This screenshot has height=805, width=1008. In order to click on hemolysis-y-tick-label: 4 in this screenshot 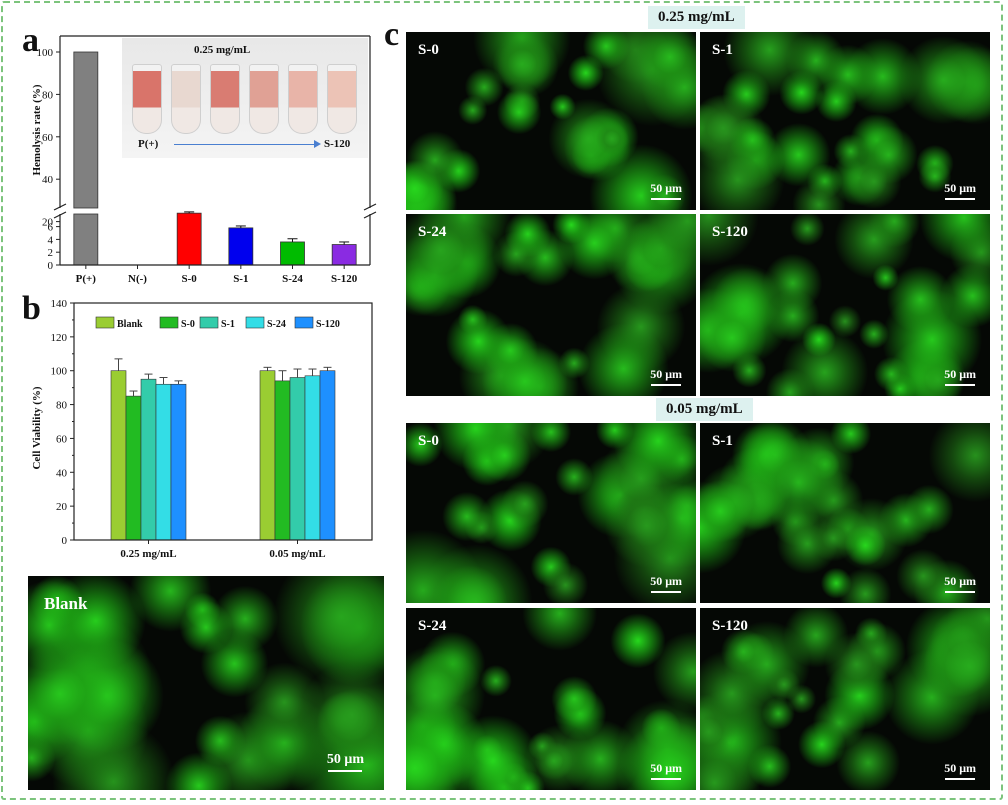, I will do `click(51, 240)`.